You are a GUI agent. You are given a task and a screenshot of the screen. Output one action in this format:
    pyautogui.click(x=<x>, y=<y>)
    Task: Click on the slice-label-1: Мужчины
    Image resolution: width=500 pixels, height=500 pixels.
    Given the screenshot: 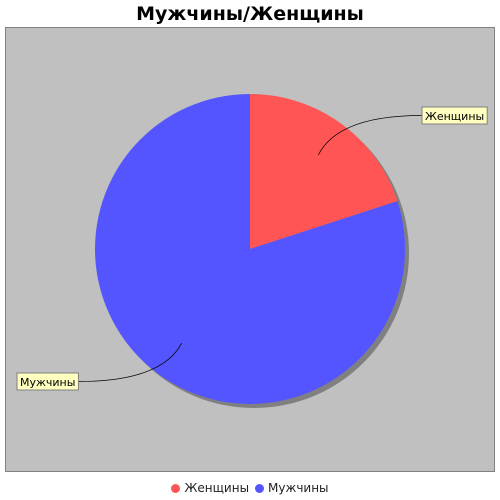 What is the action you would take?
    pyautogui.click(x=47, y=382)
    